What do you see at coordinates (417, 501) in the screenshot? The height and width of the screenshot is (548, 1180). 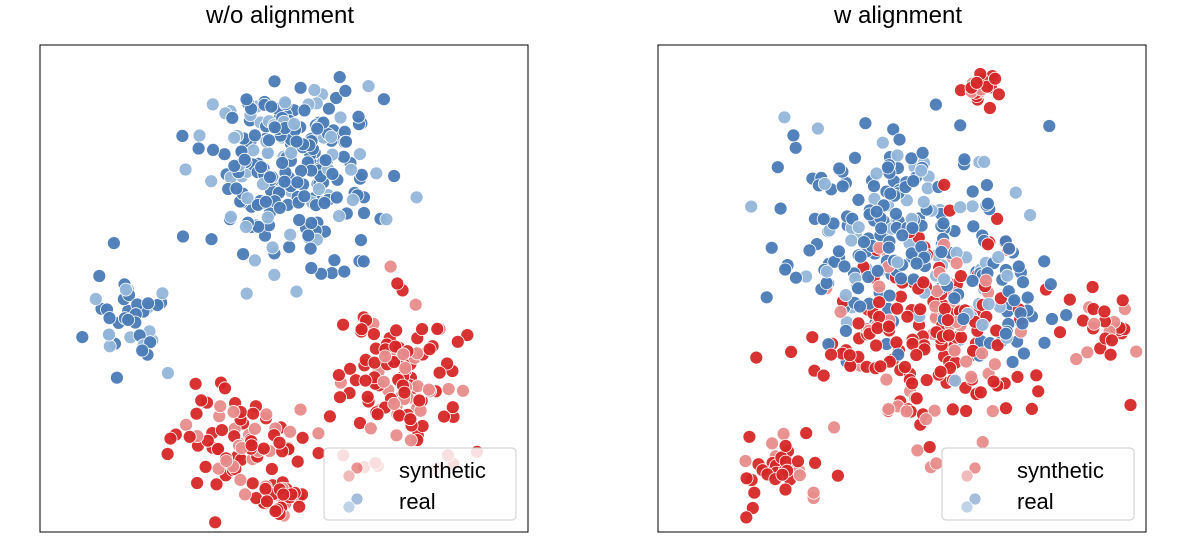 I see `legend-real-label: real` at bounding box center [417, 501].